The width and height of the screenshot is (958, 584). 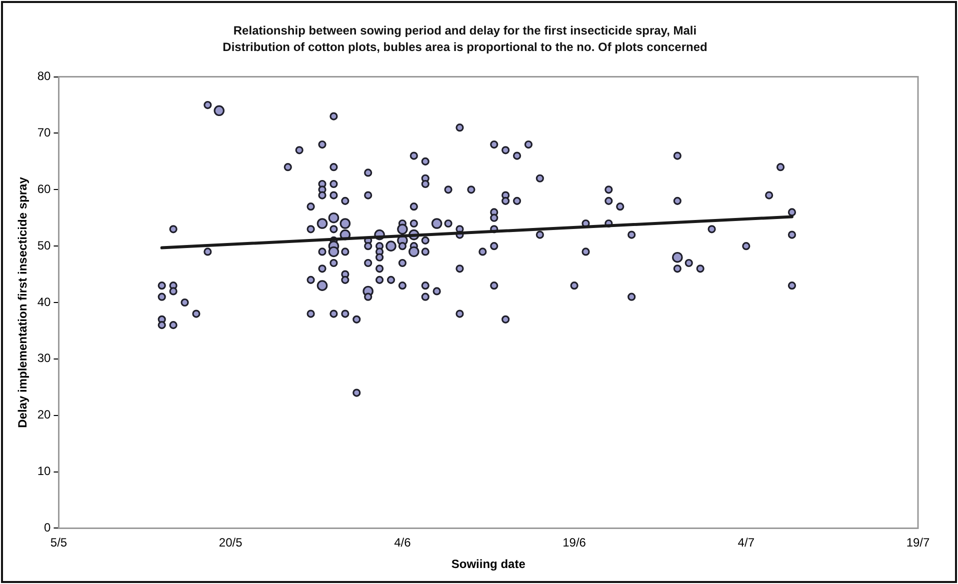 I want to click on y-tick-label: 50, so click(x=44, y=245).